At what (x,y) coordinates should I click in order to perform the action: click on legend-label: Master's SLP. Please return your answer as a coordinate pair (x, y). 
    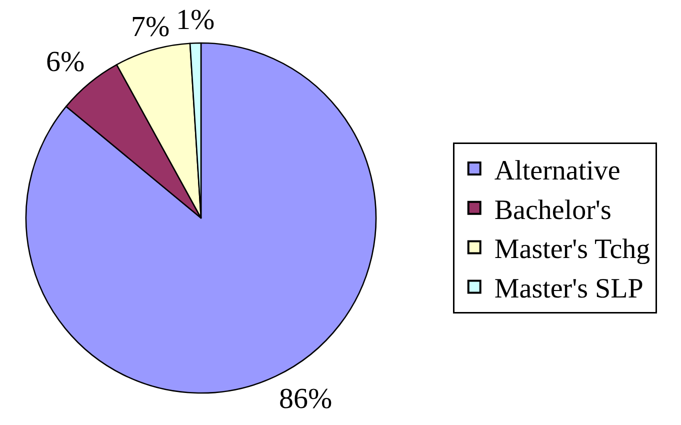
    Looking at the image, I should click on (569, 289).